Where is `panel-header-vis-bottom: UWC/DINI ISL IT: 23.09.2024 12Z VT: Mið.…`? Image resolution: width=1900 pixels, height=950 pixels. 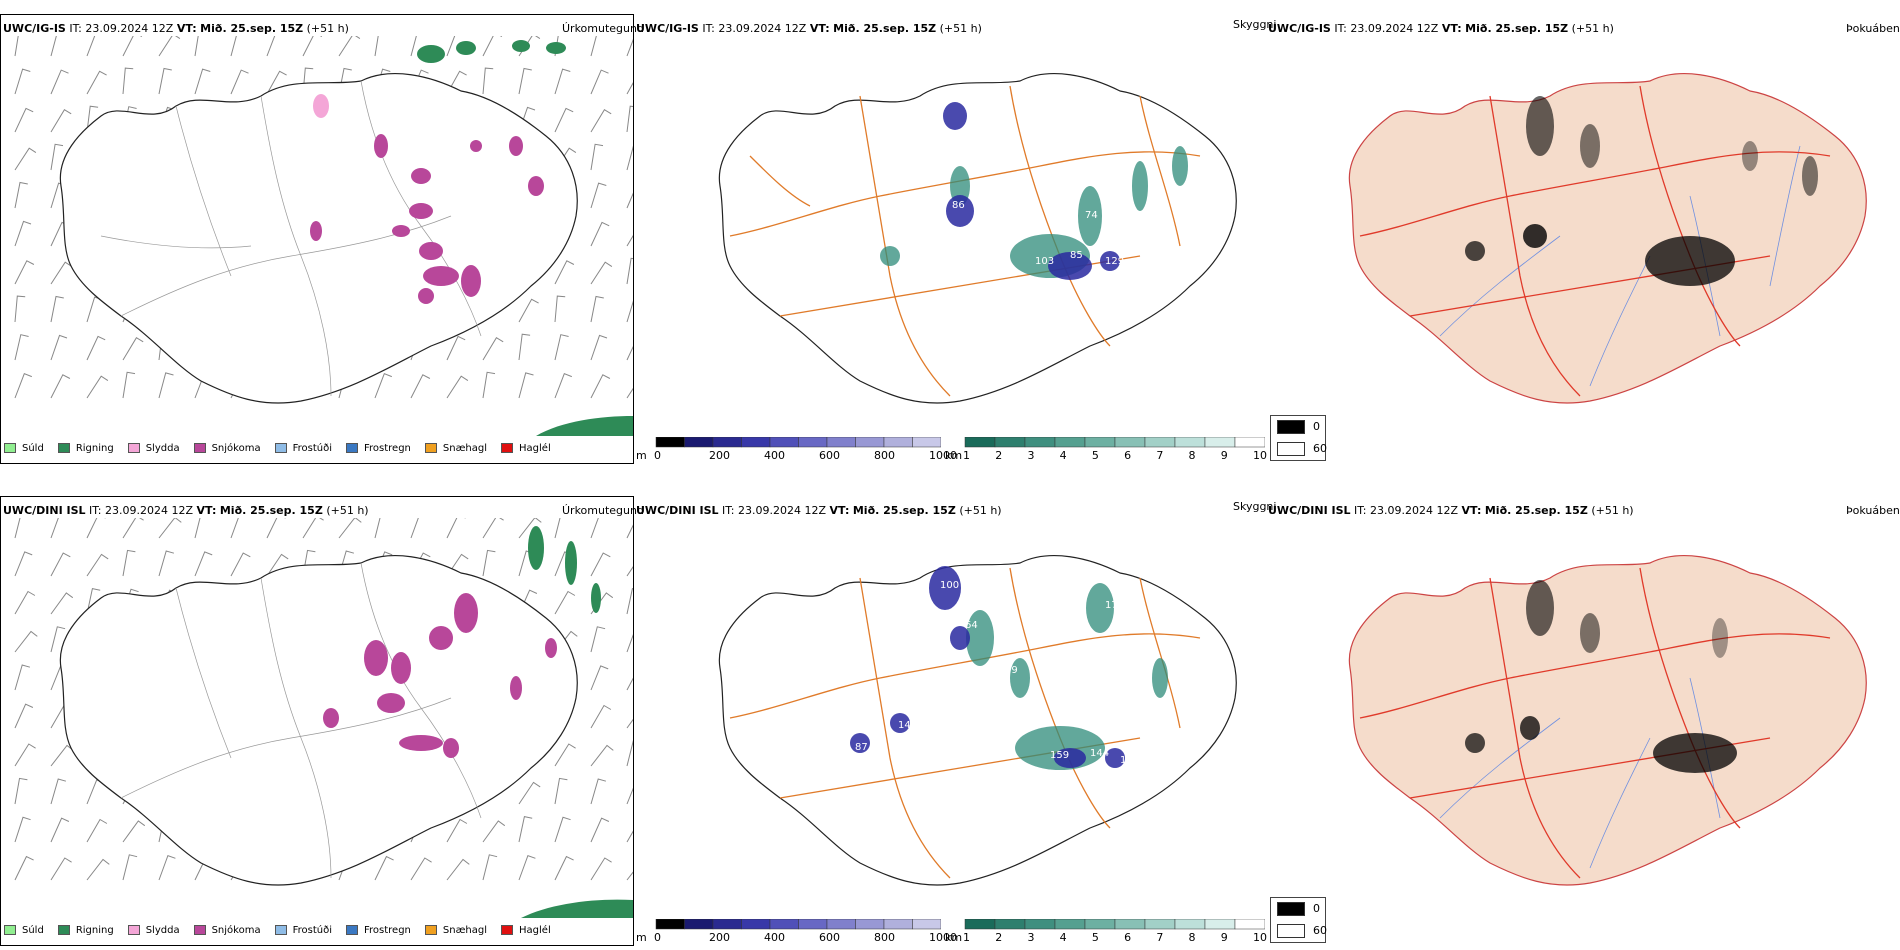
panel-header-vis-bottom: UWC/DINI ISL IT: 23.09.2024 12Z VT: Mið.… is located at coordinates (819, 510).